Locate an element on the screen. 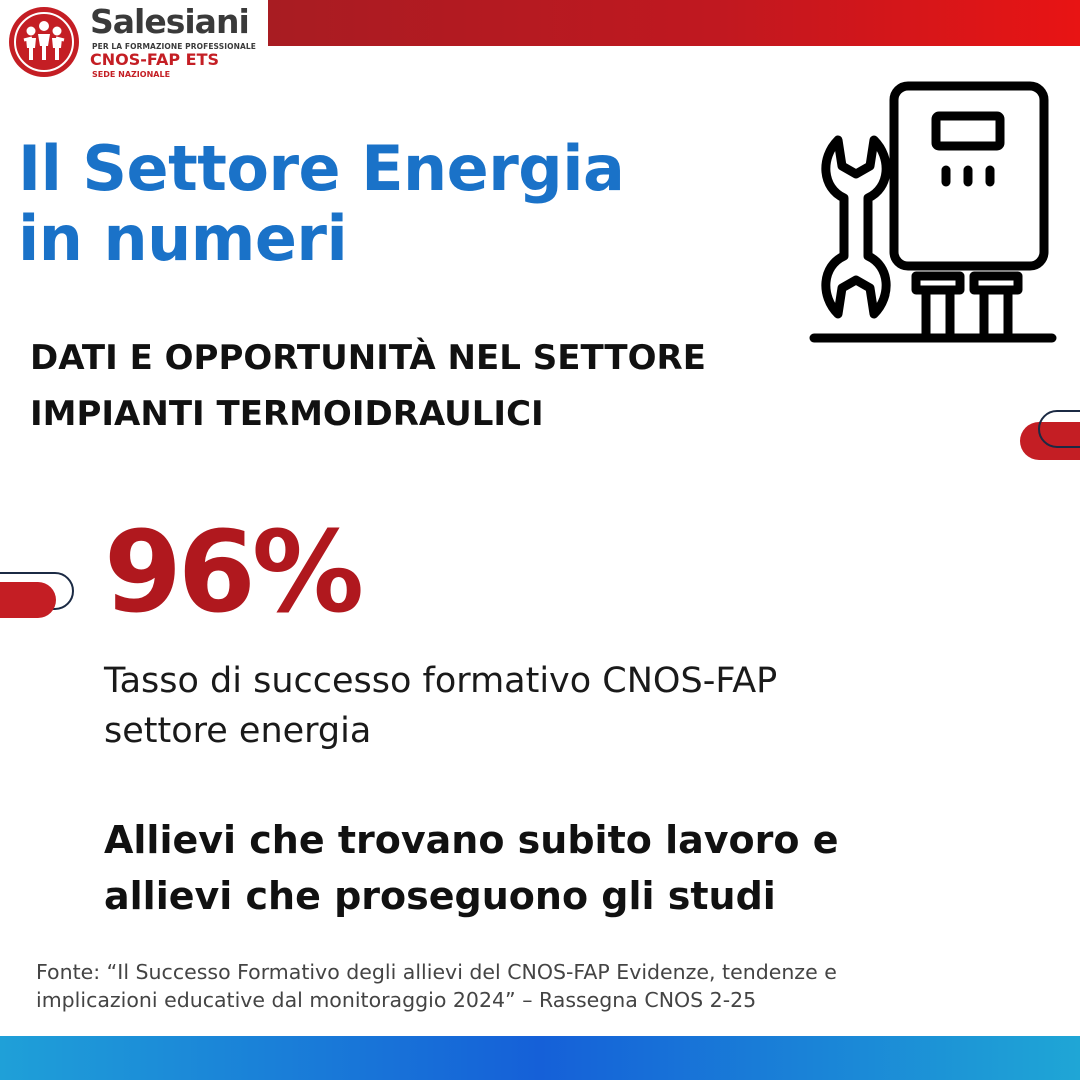 This screenshot has height=1080, width=1080. title-line-2: in numeri is located at coordinates (183, 238).